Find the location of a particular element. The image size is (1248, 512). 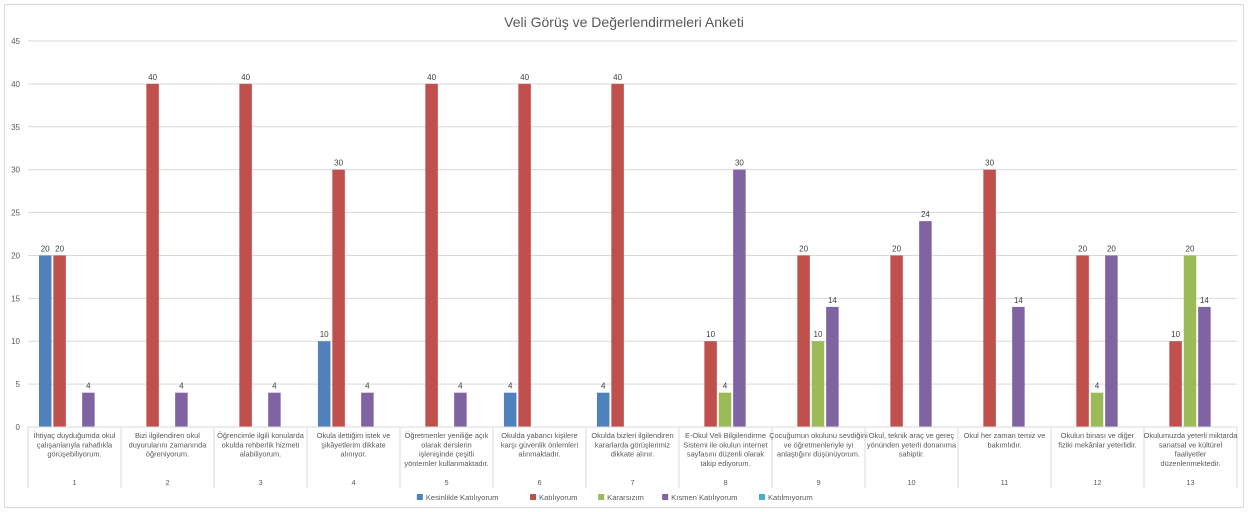

category-number: 3 is located at coordinates (260, 482).